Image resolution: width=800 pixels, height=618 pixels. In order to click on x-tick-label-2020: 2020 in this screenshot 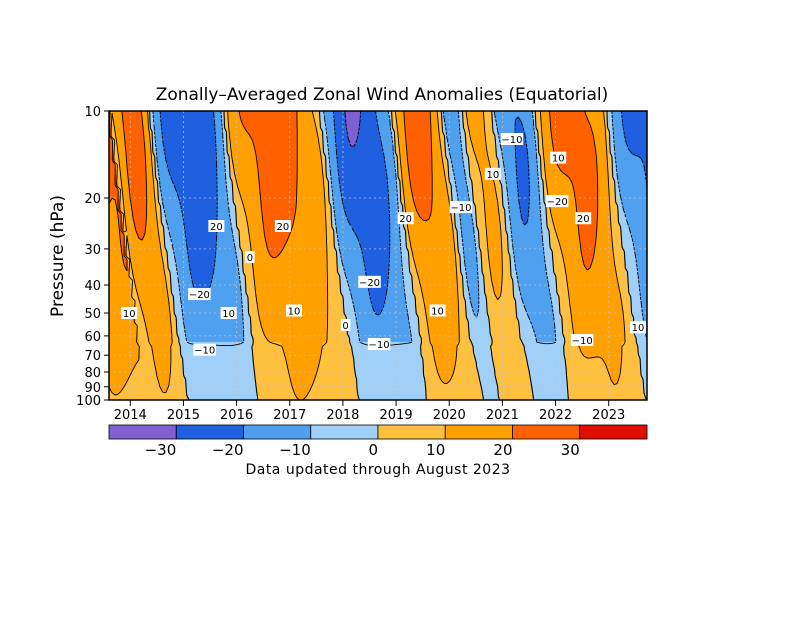, I will do `click(449, 415)`.